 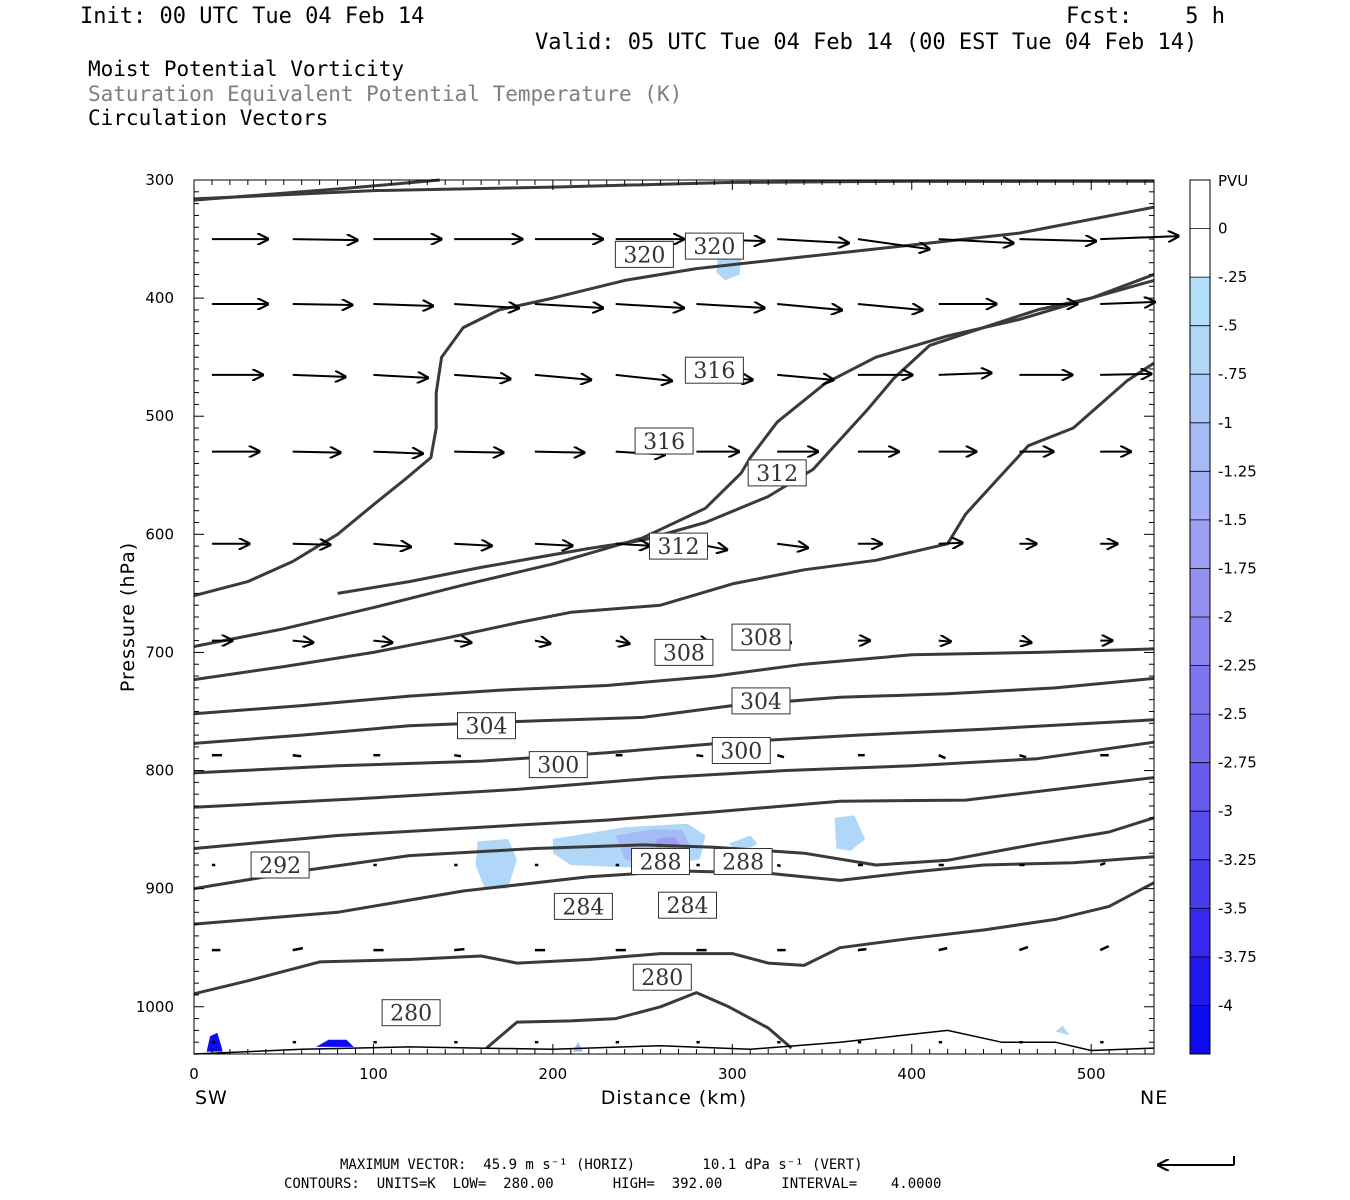 I want to click on legend-vectors: Circulation Vectors, so click(x=208, y=118).